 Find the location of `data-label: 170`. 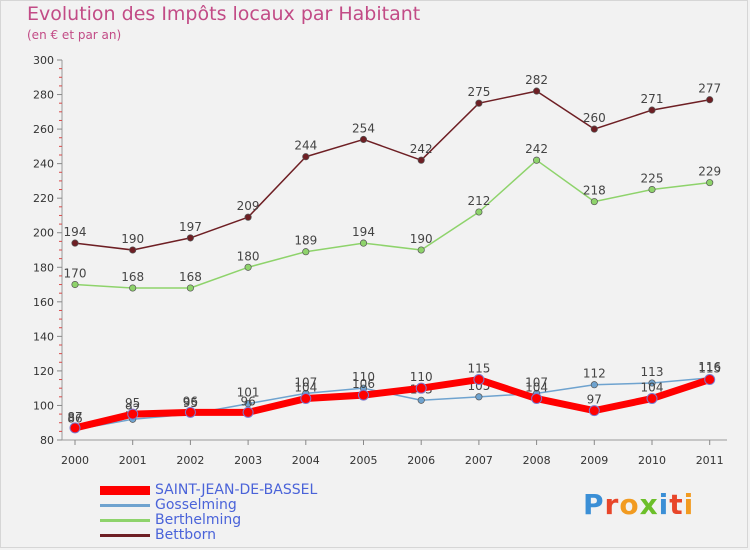

data-label: 170 is located at coordinates (75, 274).